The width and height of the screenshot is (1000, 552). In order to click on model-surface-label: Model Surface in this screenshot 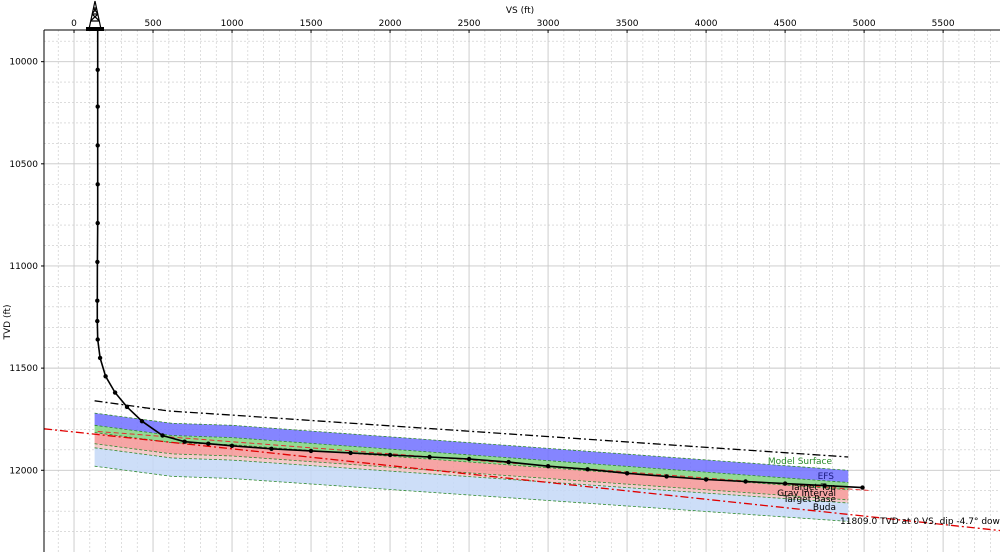, I will do `click(800, 462)`.